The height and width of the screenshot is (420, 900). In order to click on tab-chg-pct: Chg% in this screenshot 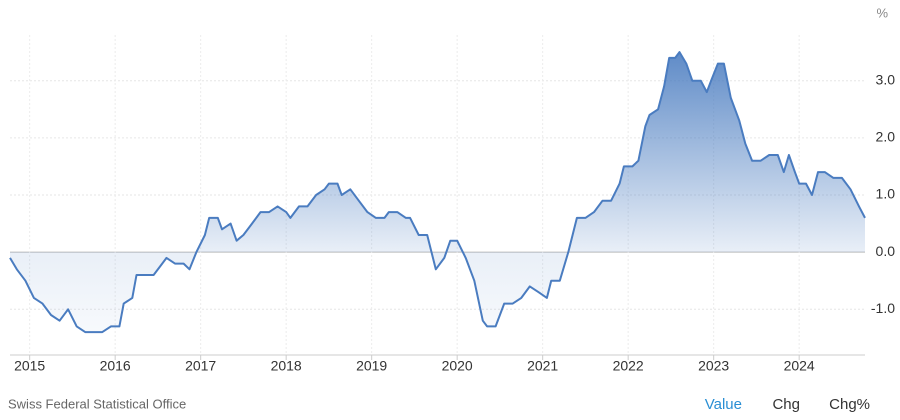, I will do `click(849, 404)`.